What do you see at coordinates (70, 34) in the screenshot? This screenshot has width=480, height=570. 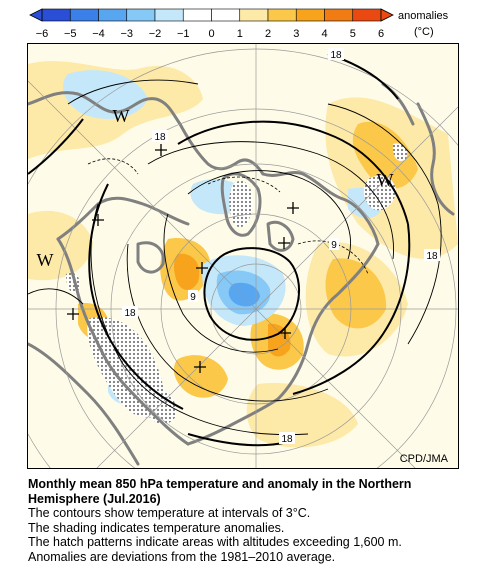 I see `colorbar-tick-label: −5` at bounding box center [70, 34].